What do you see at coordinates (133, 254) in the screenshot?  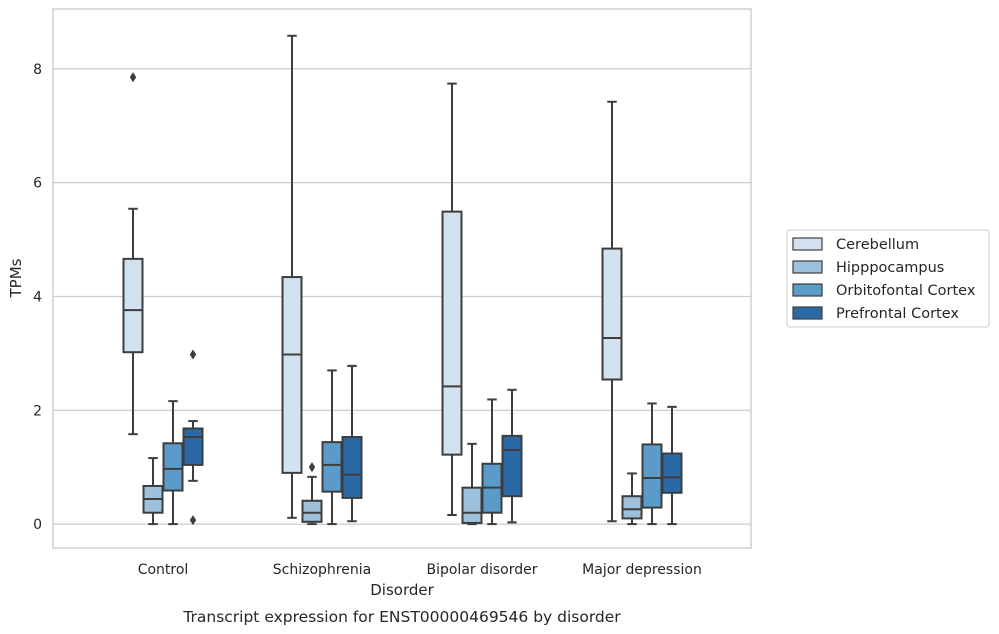 I see `box-cerebellum-control` at bounding box center [133, 254].